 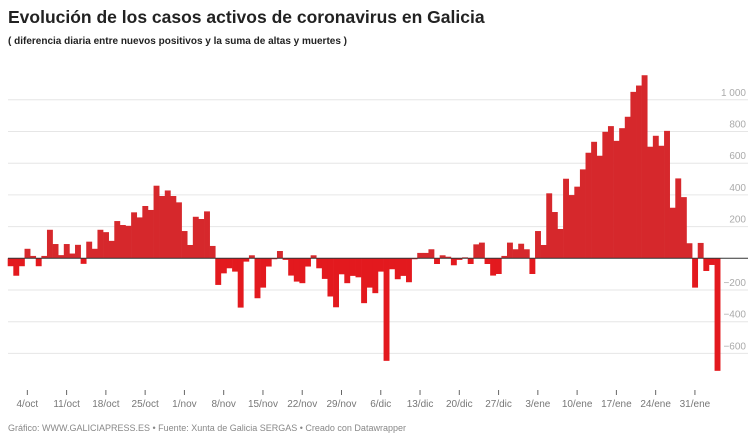 I want to click on x-tick-label: 3/ene, so click(x=537, y=404).